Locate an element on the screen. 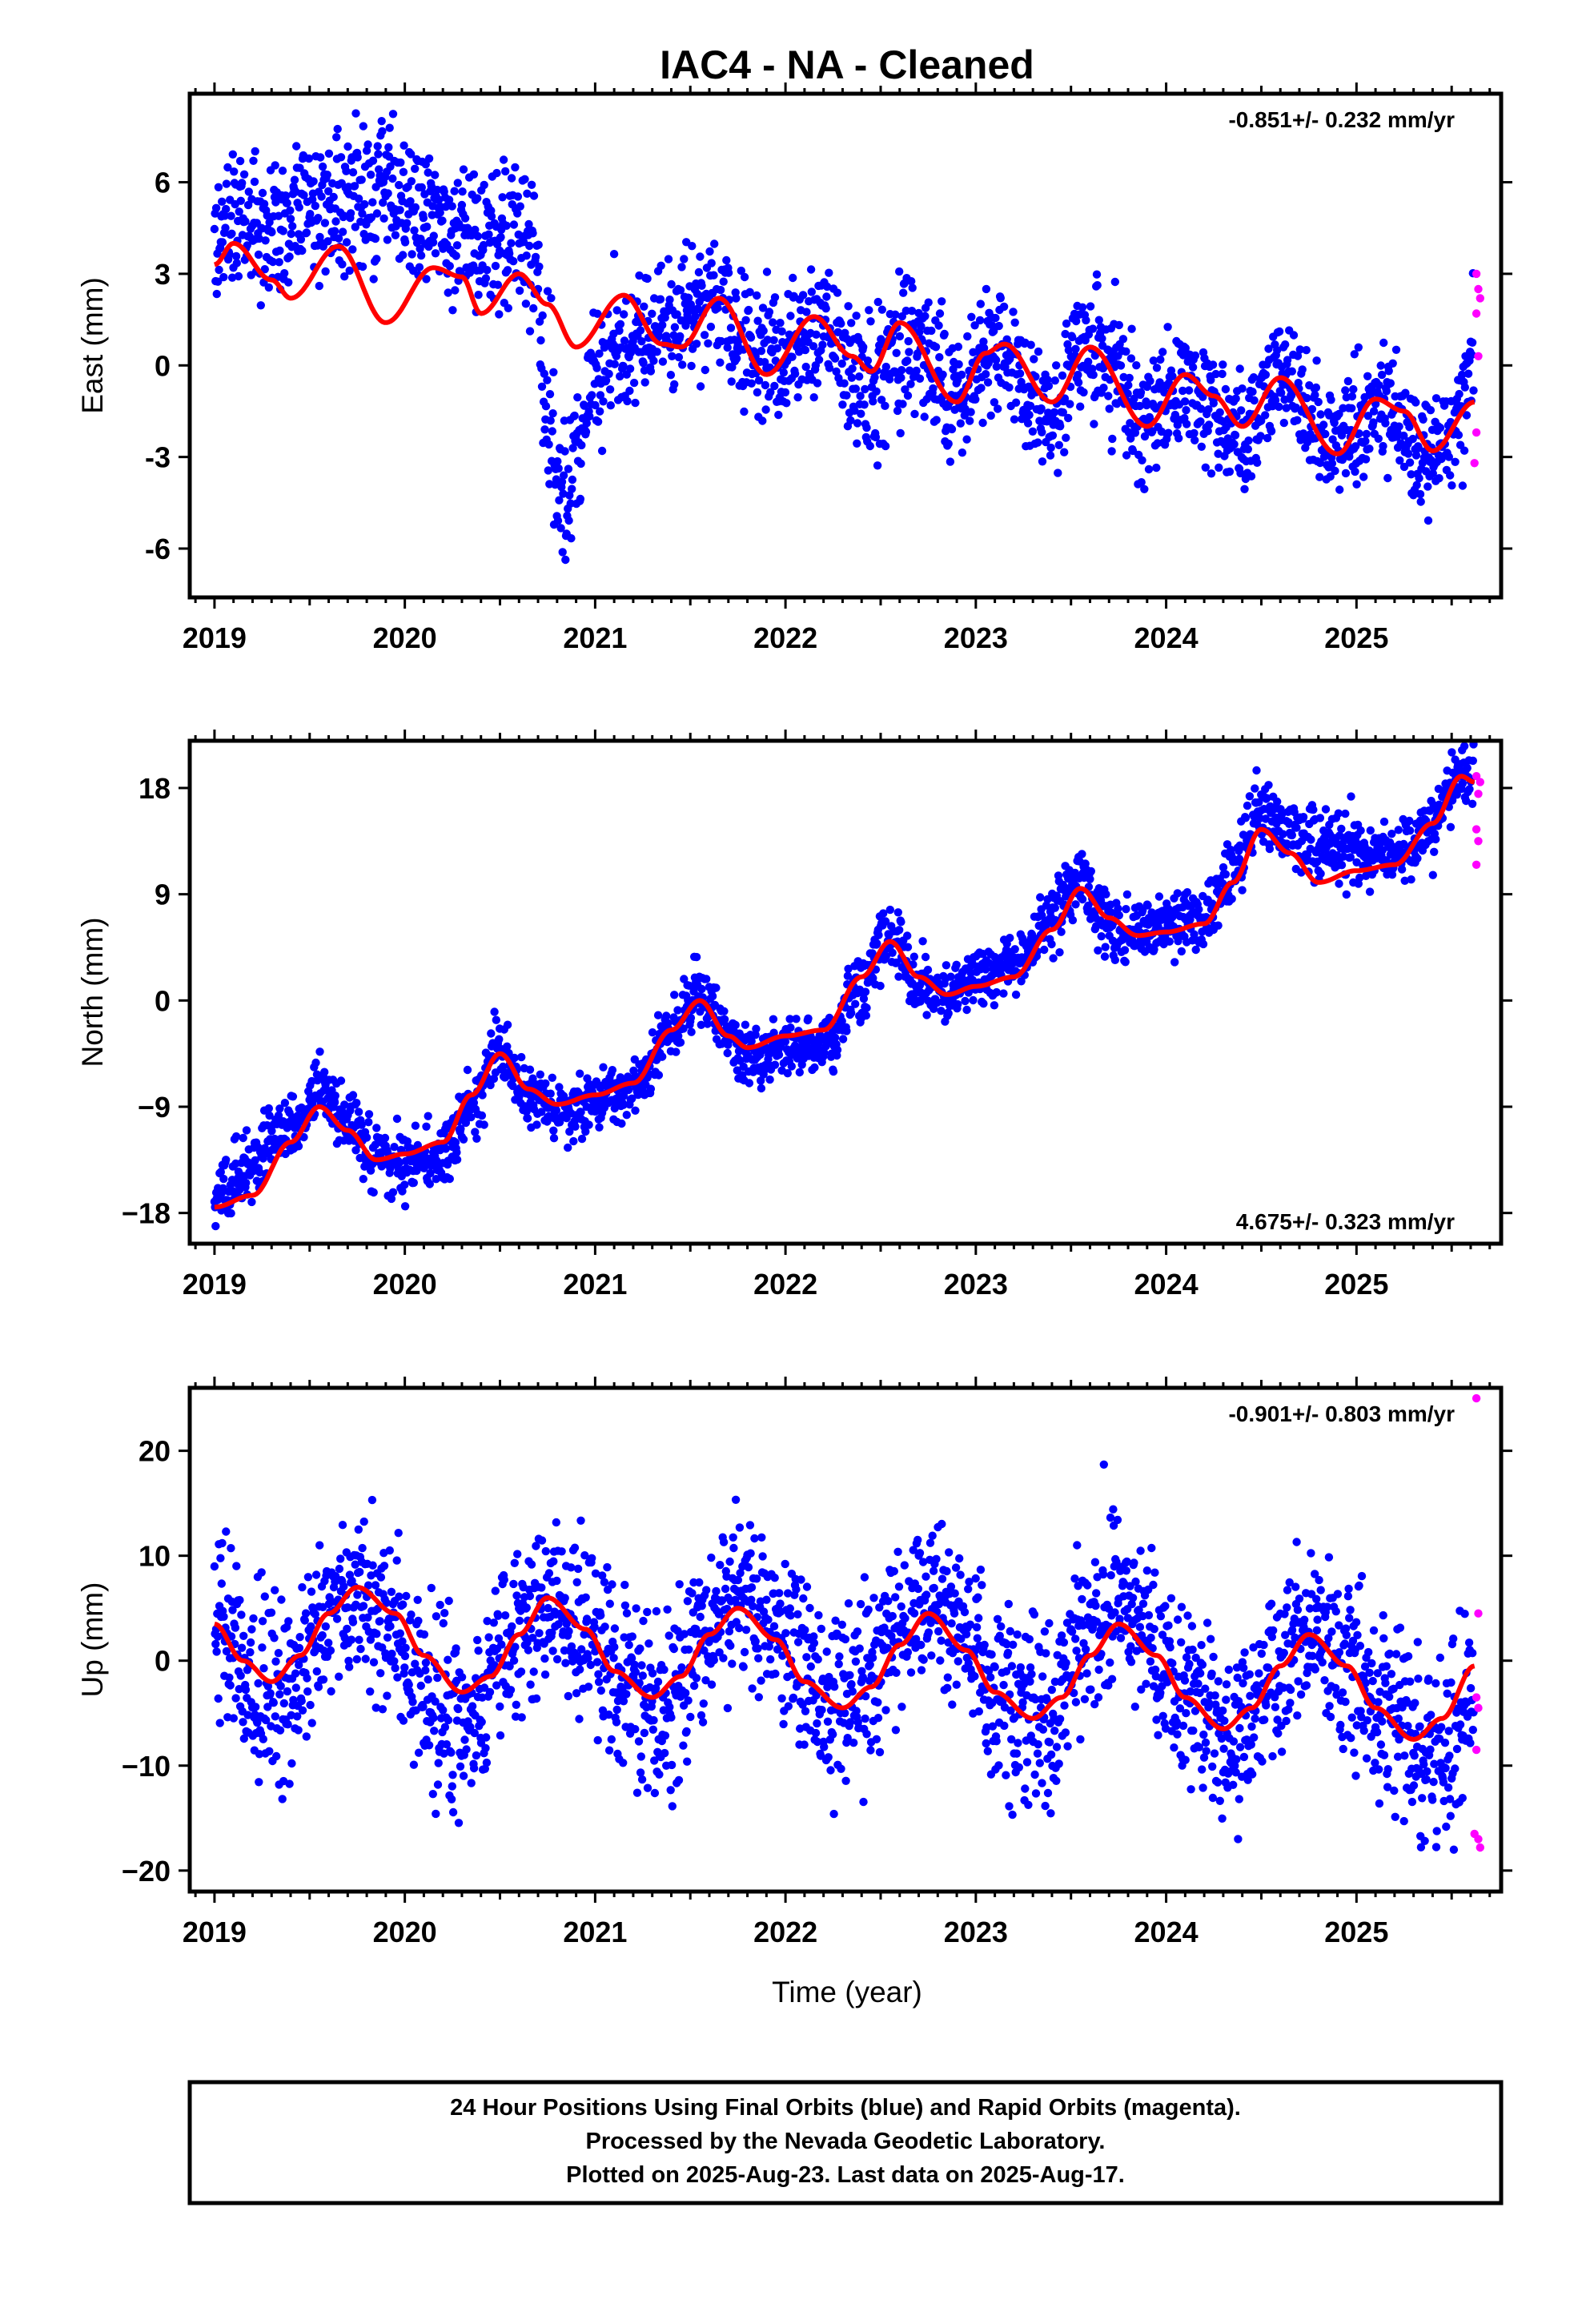  y-tick-label: −18 is located at coordinates (146, 1213).